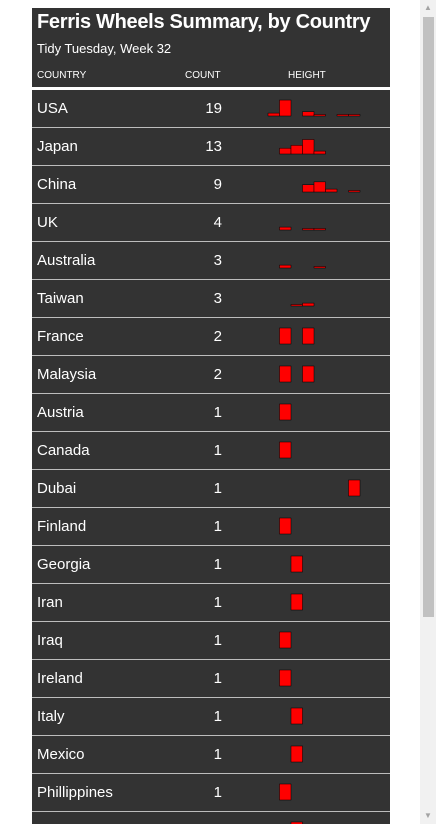 Image resolution: width=436 pixels, height=824 pixels. I want to click on country-name: Dubai, so click(57, 488).